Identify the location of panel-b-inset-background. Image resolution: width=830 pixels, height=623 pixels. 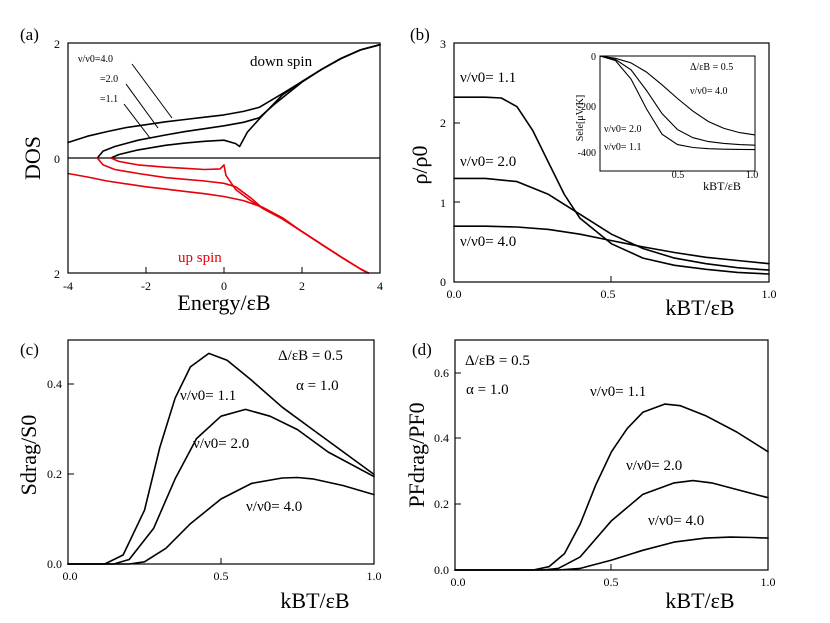
(677, 113).